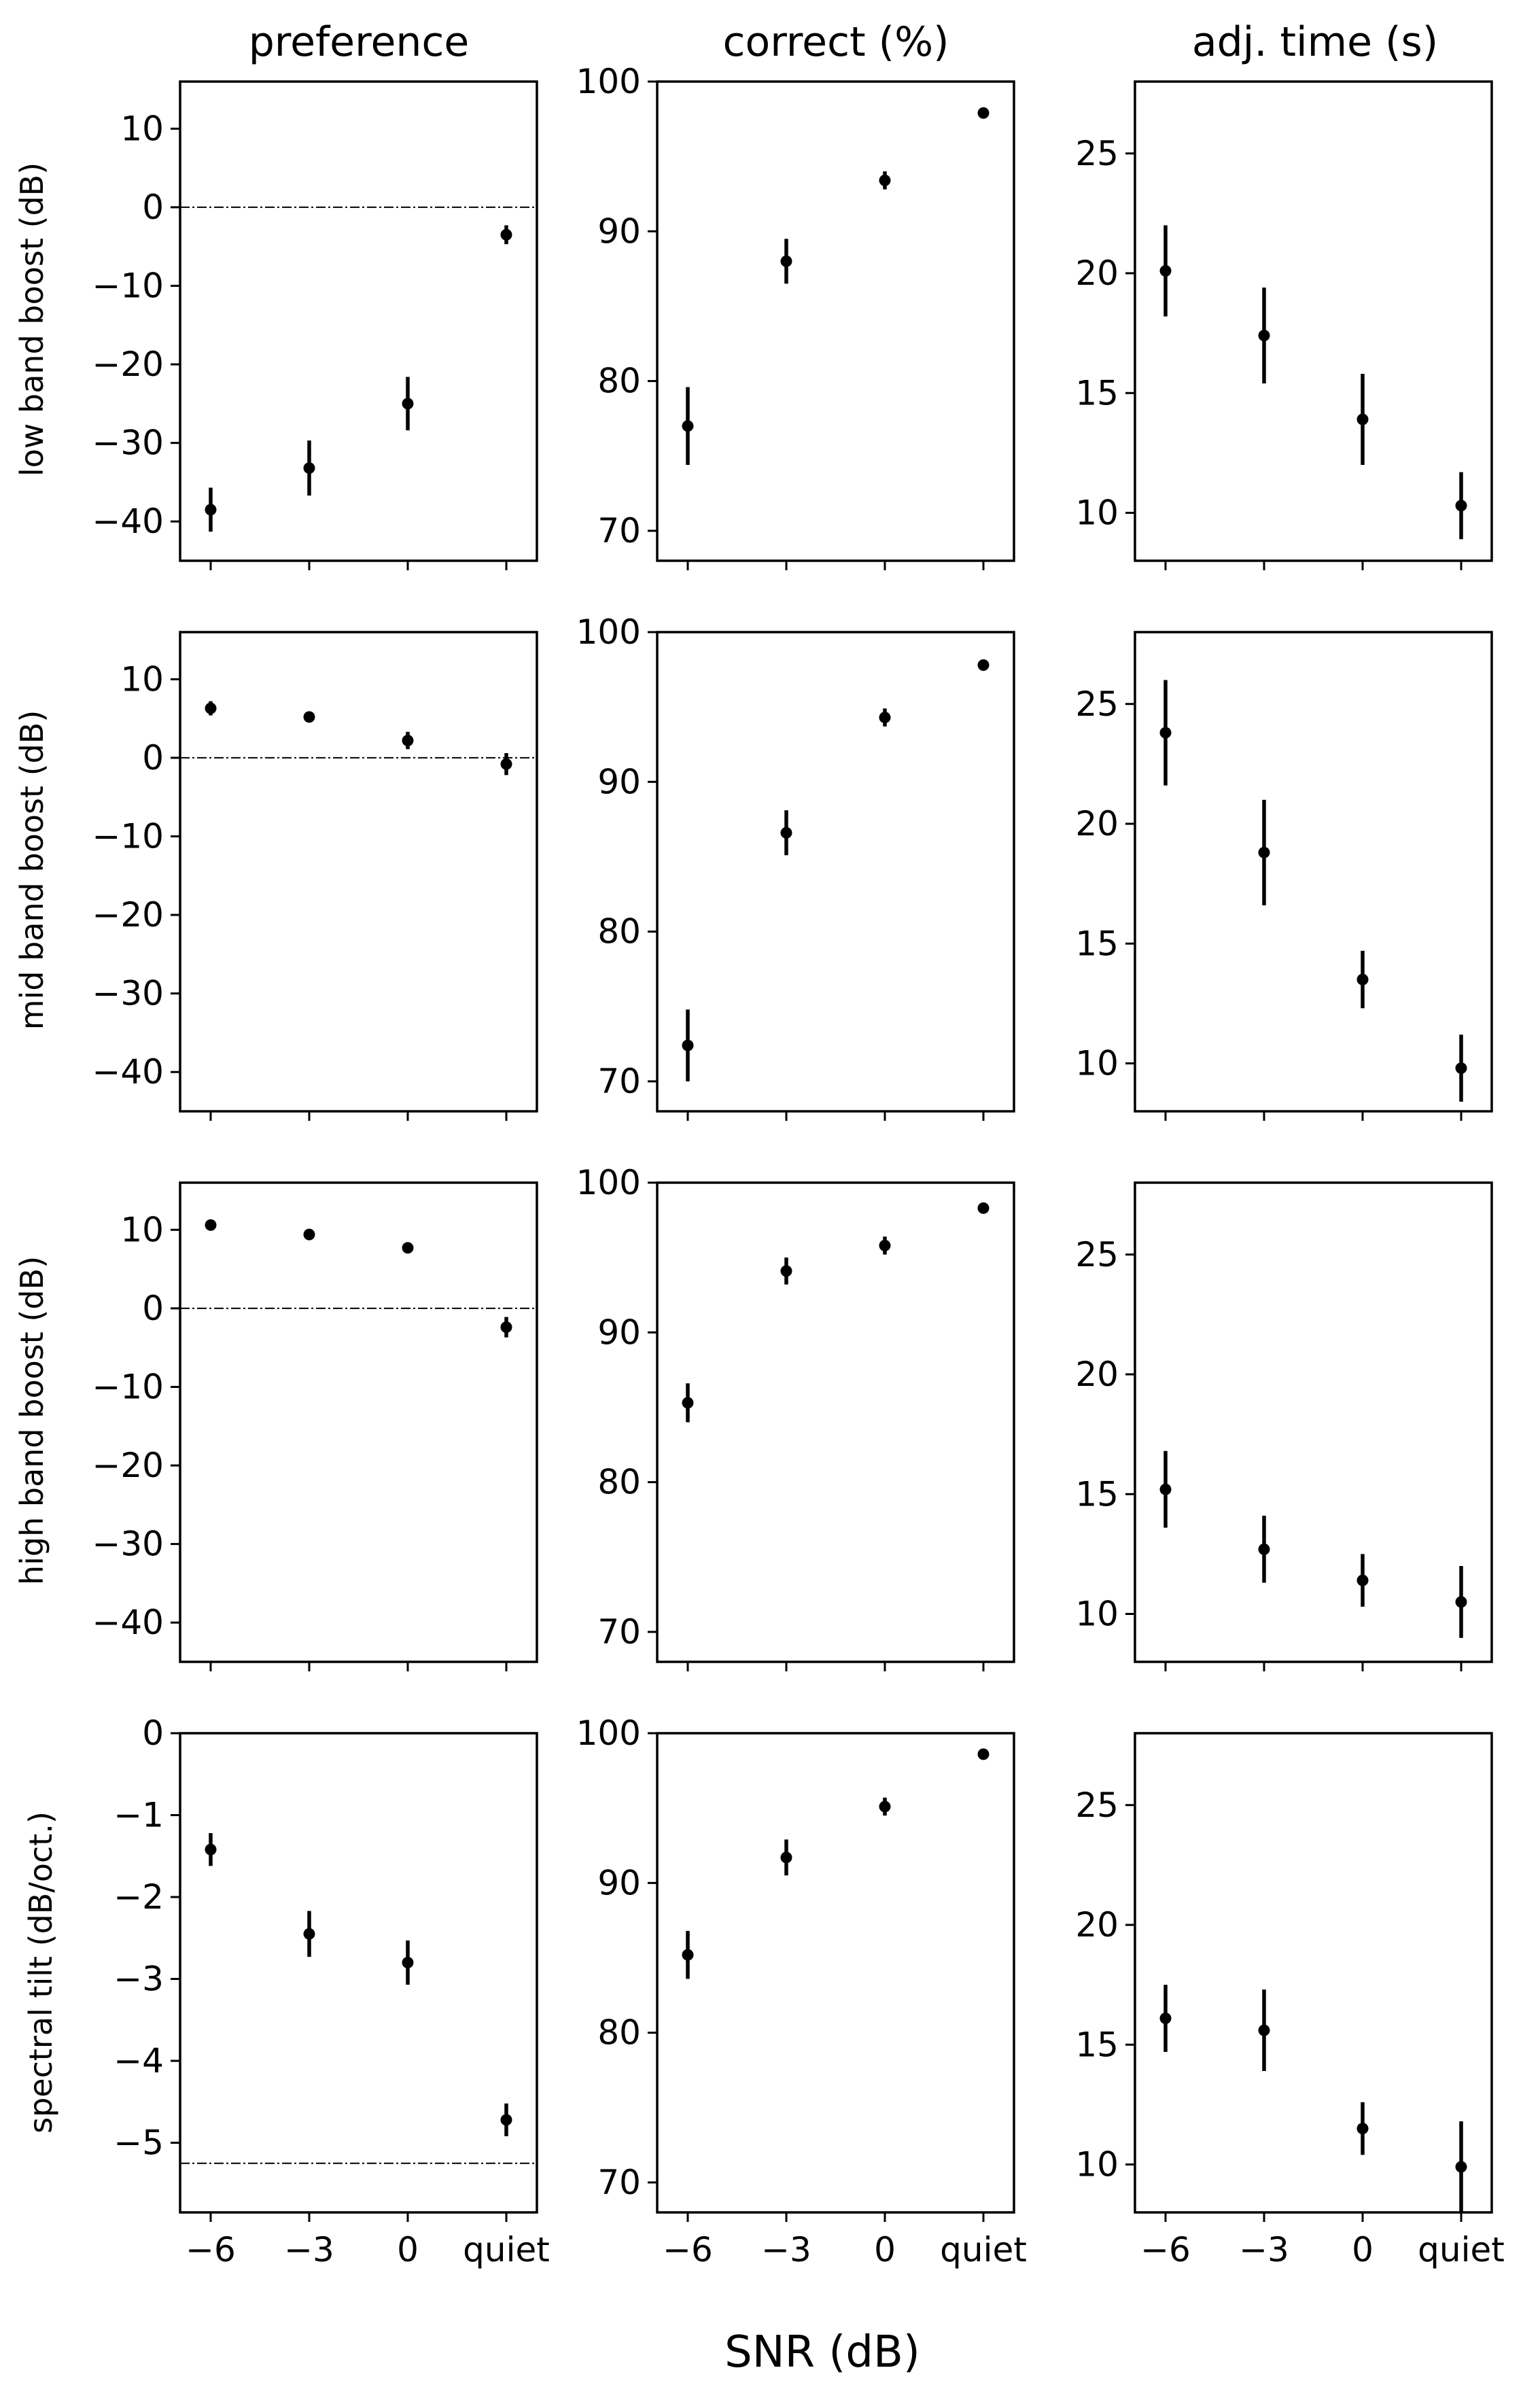 This screenshot has width=1540, height=2383. What do you see at coordinates (41, 1972) in the screenshot?
I see `row-label-spectral-tilt: spectral tilt (dB/oct.)` at bounding box center [41, 1972].